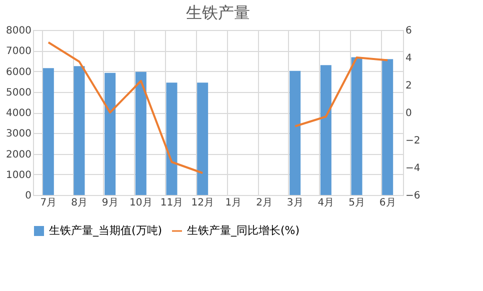  What do you see at coordinates (356, 203) in the screenshot?
I see `x-tick-label: 5月` at bounding box center [356, 203].